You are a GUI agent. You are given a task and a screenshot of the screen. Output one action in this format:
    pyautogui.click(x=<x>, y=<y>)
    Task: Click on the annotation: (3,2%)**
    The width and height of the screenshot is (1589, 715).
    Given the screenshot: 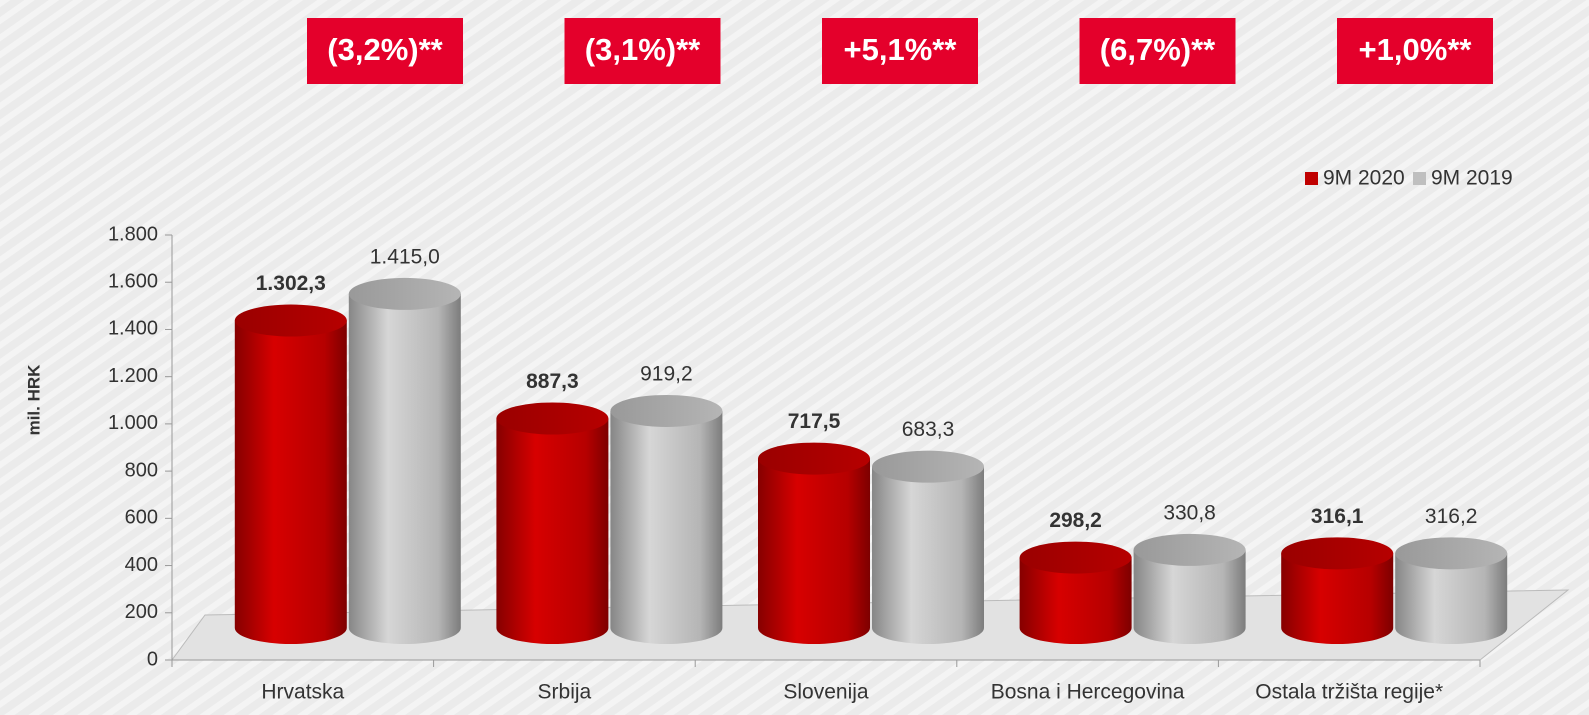 What is the action you would take?
    pyautogui.click(x=385, y=49)
    